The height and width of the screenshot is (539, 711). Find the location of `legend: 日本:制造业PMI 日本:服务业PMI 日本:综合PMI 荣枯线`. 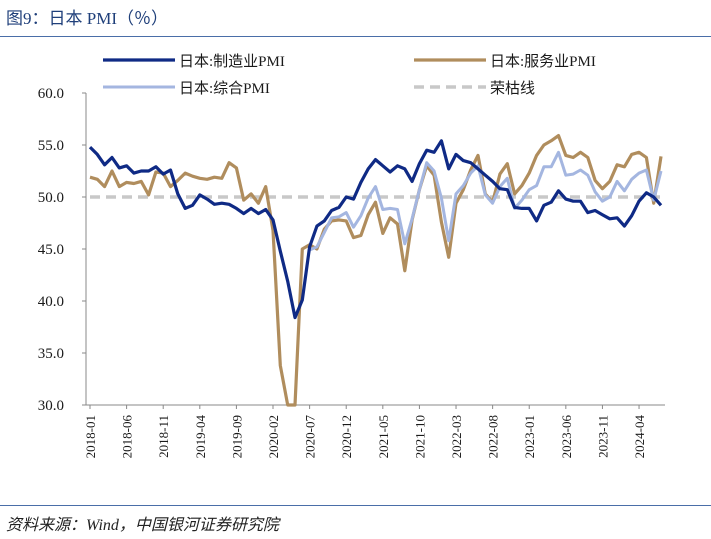

legend: 日本:制造业PMI 日本:服务业PMI 日本:综合PMI 荣枯线 is located at coordinates (349, 75).